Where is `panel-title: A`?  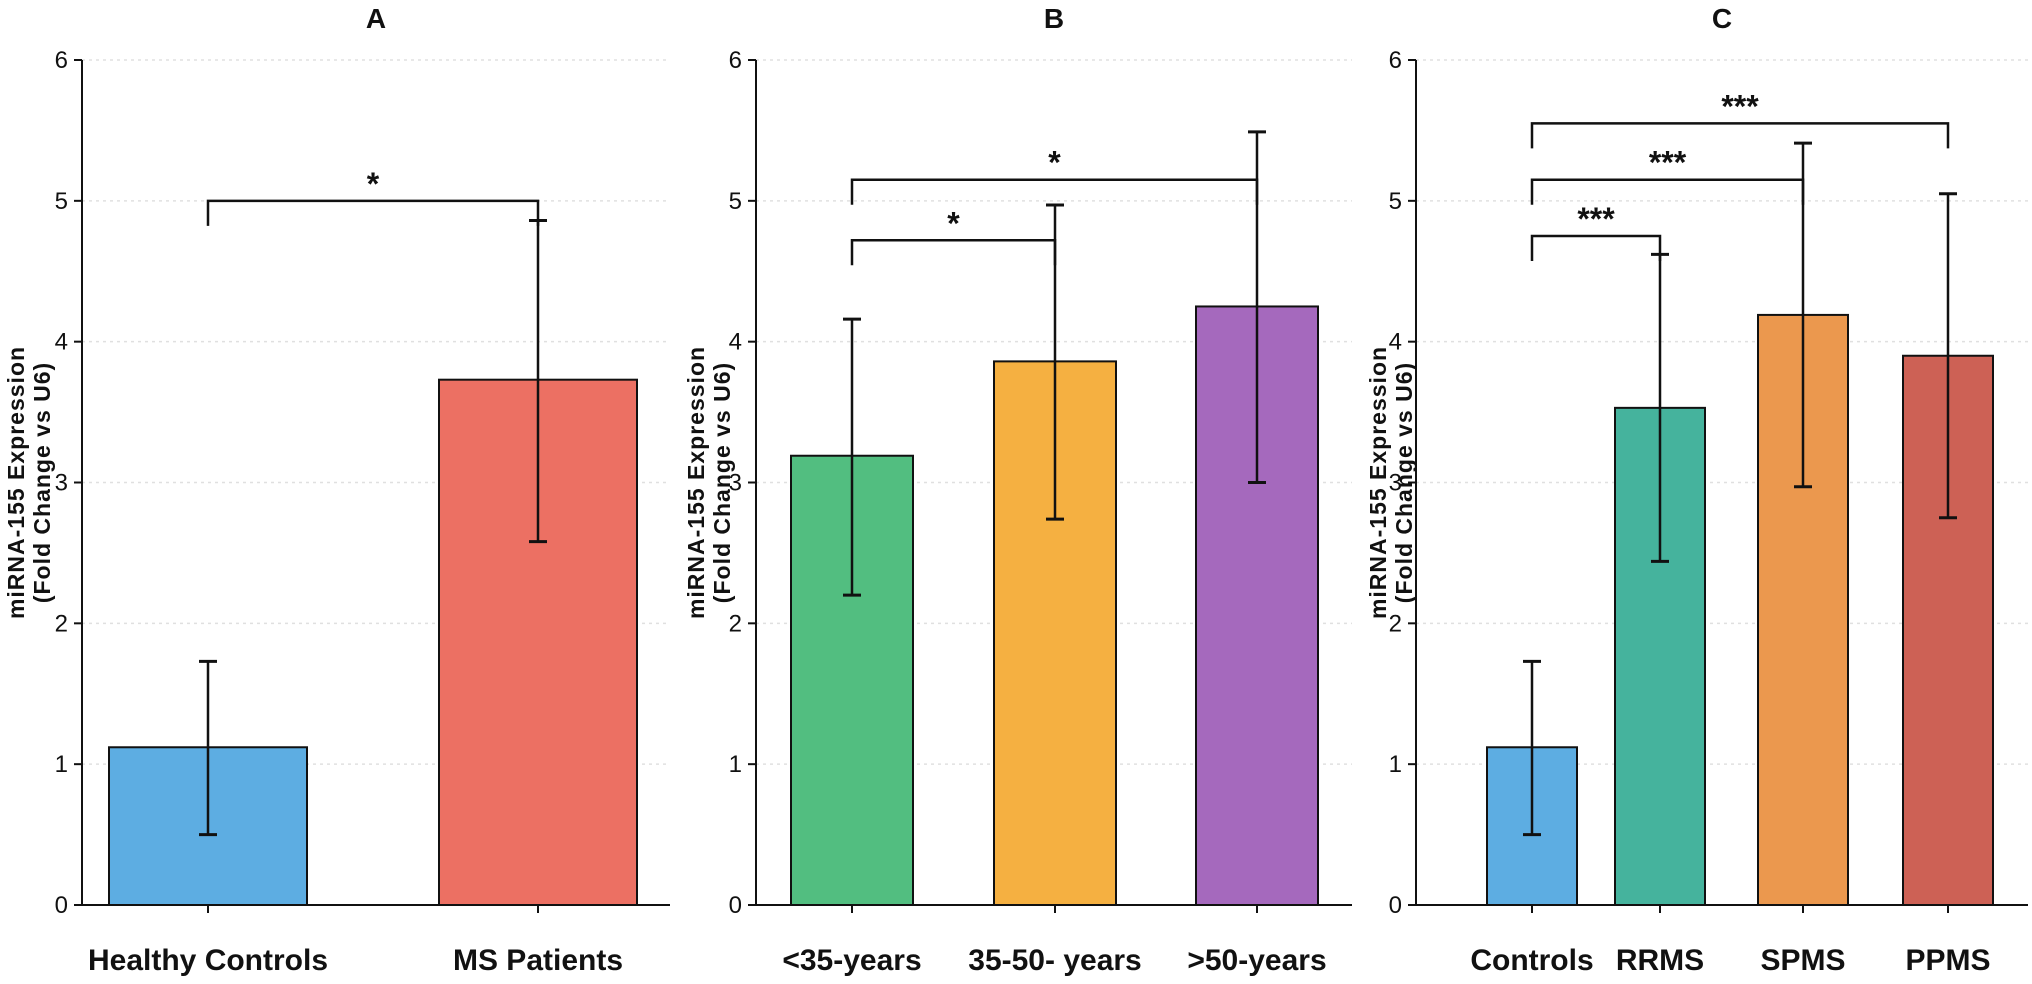 panel-title: A is located at coordinates (376, 18).